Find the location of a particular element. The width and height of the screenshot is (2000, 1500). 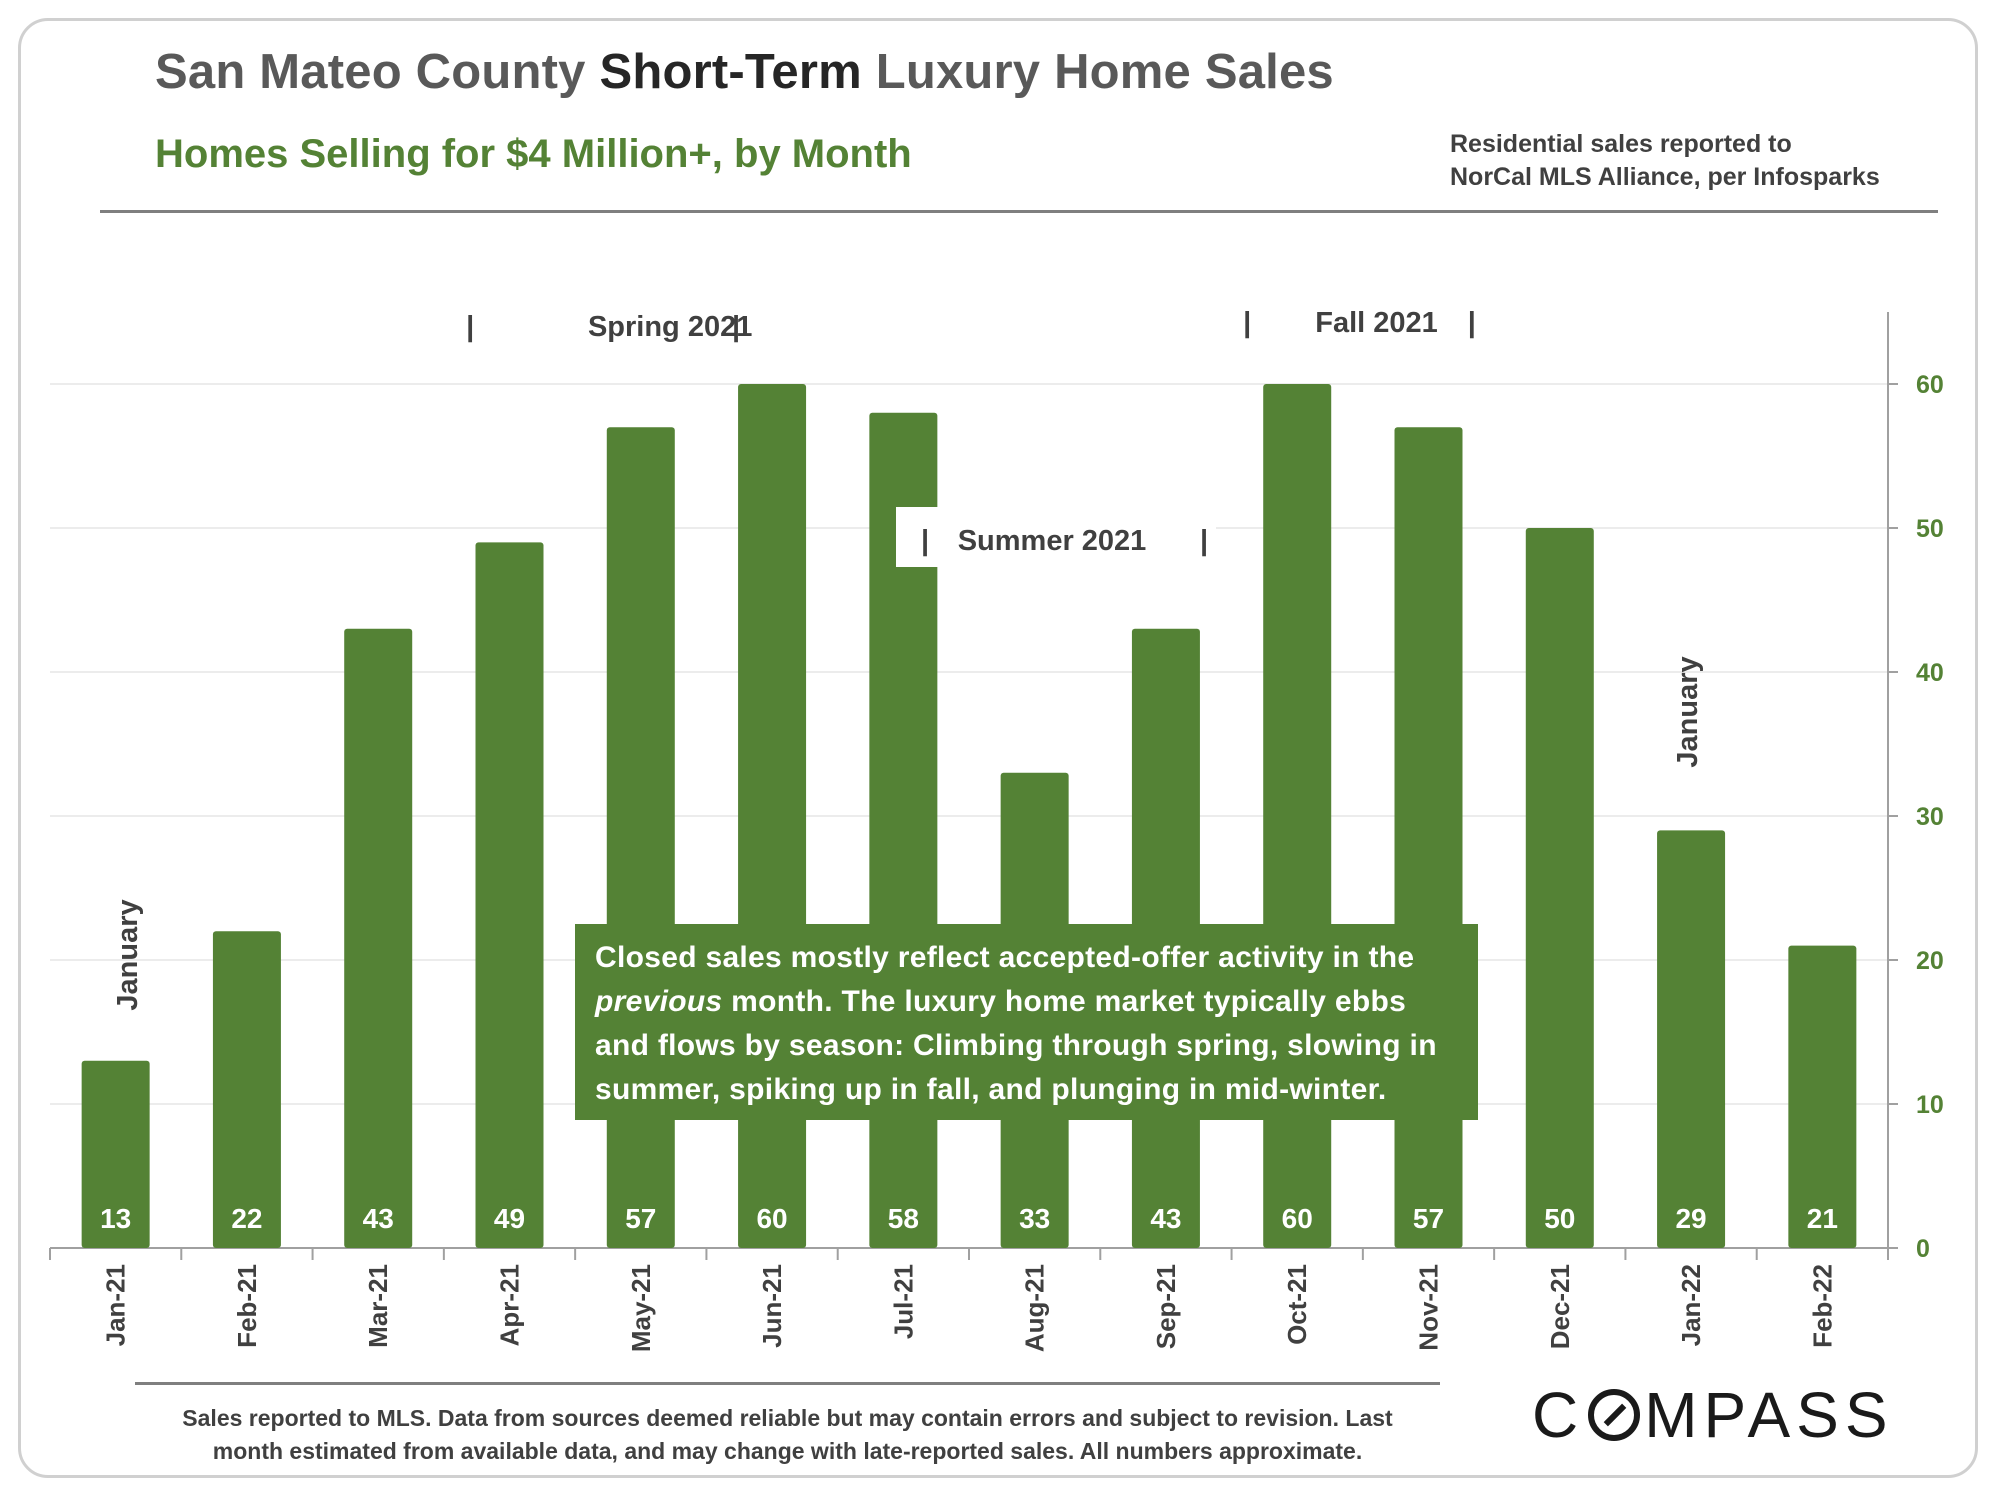

logo-letters-mpass: MPASS is located at coordinates (1769, 1415).